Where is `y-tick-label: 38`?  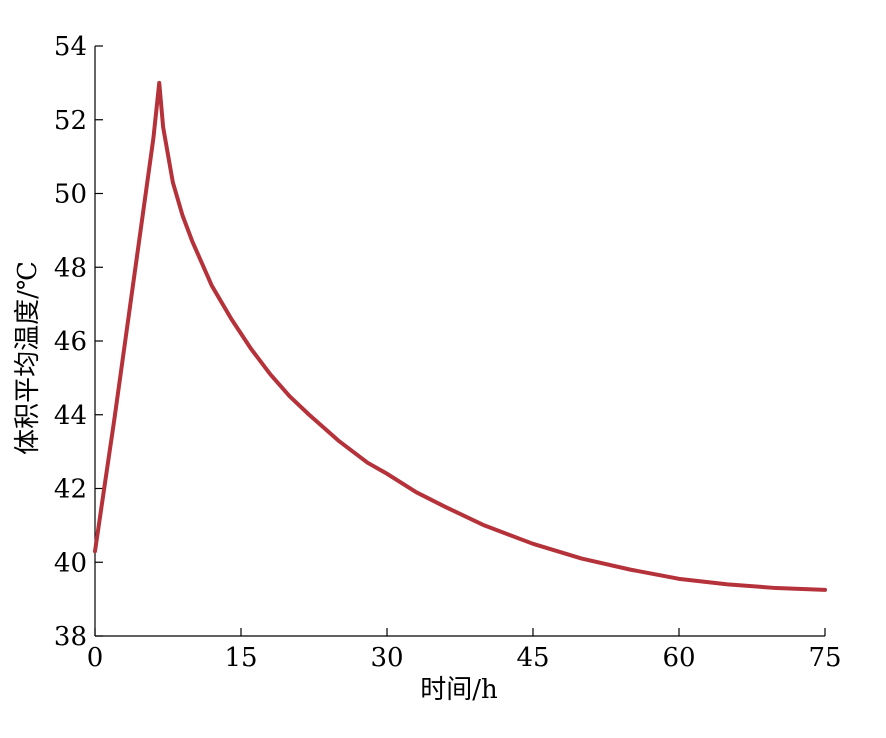 y-tick-label: 38 is located at coordinates (70, 637).